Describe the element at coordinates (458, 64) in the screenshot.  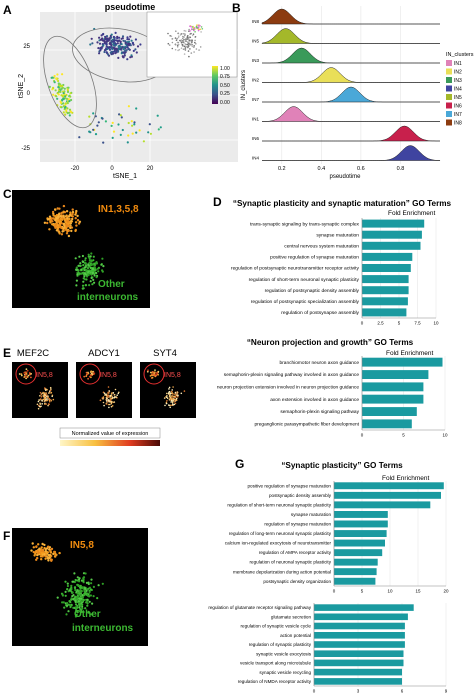
I see `legend-label: IN1` at that location.